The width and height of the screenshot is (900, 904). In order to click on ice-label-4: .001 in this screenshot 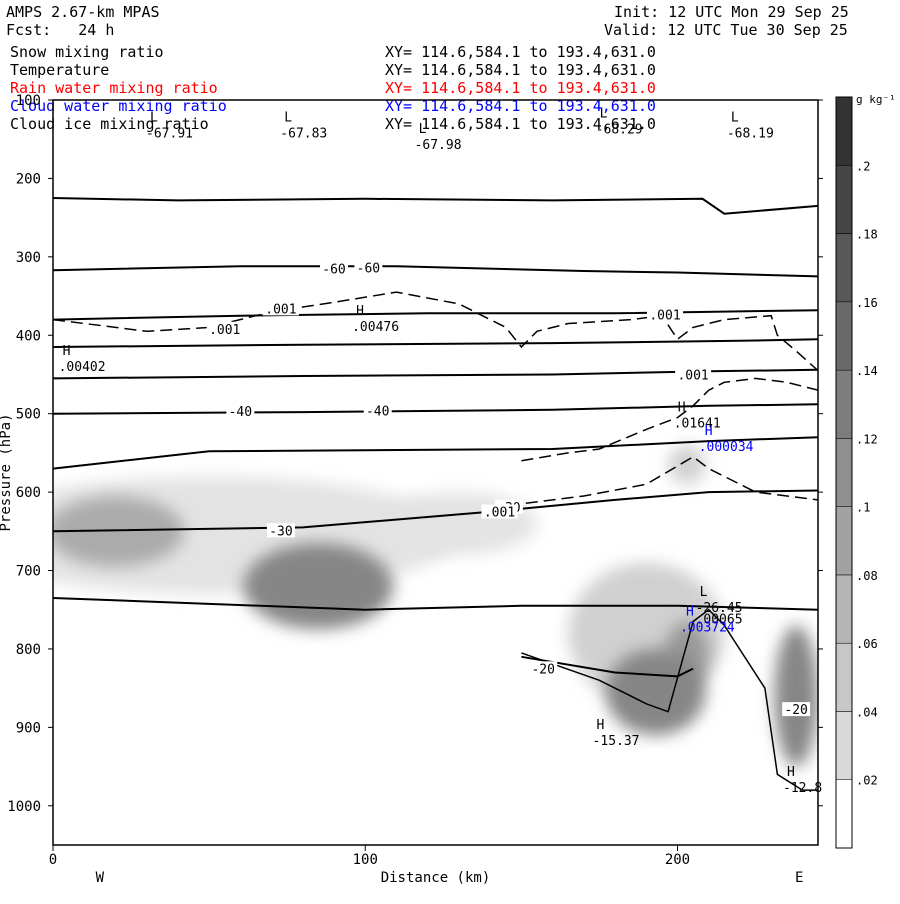, I will do `click(499, 512)`.